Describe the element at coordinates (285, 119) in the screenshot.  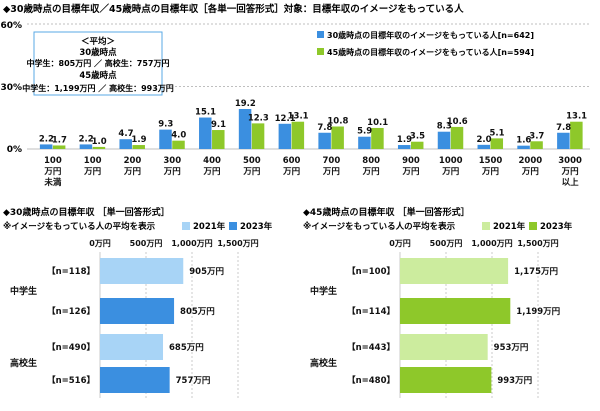
I see `bar-value-label: 12.1` at that location.